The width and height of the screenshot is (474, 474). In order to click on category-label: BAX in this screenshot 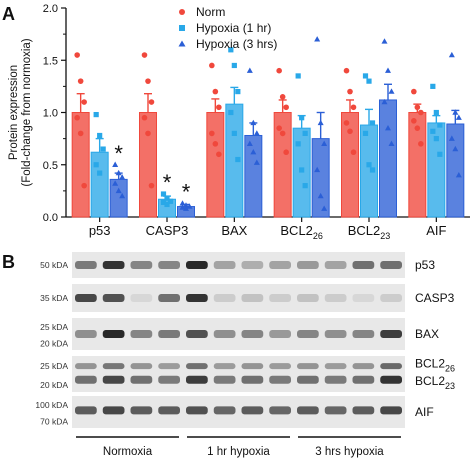, I will do `click(234, 230)`.